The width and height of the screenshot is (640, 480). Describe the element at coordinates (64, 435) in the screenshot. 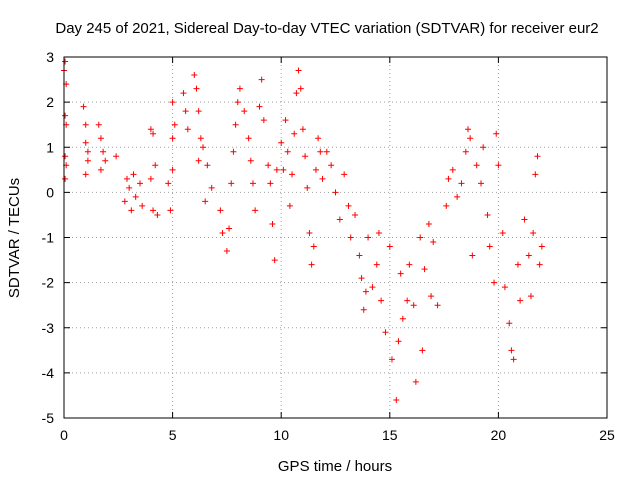

I see `x-tick-label: 0` at that location.